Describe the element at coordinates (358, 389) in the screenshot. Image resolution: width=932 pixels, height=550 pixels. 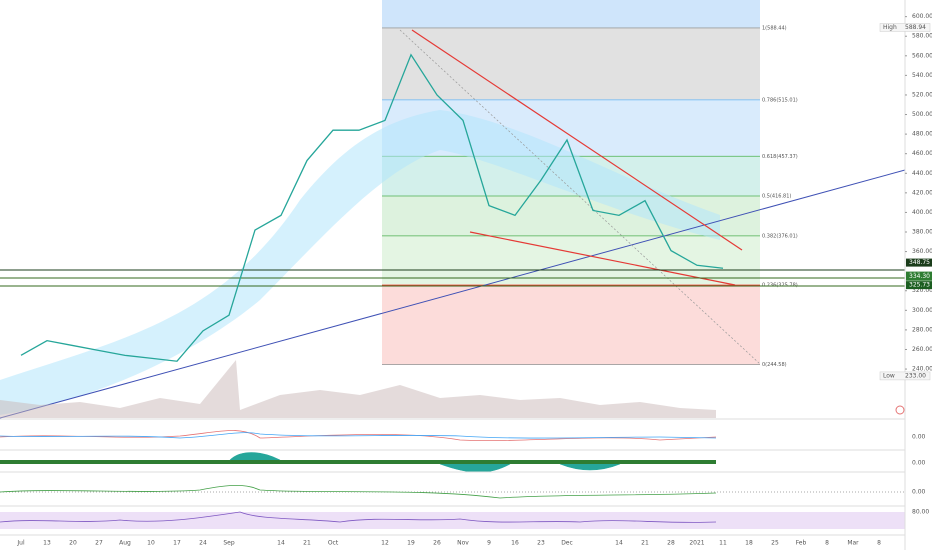
I see `volume` at that location.